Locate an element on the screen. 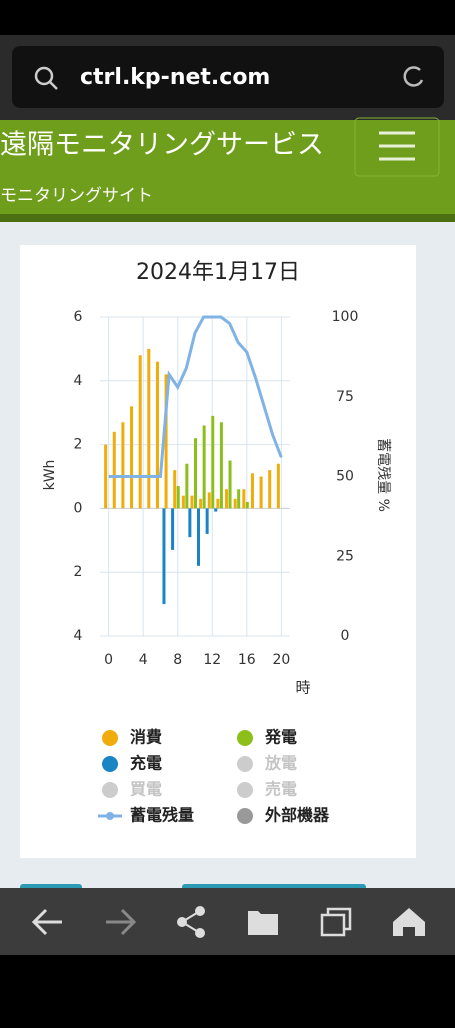 The height and width of the screenshot is (1028, 455). x-tick-label: 16 is located at coordinates (247, 660).